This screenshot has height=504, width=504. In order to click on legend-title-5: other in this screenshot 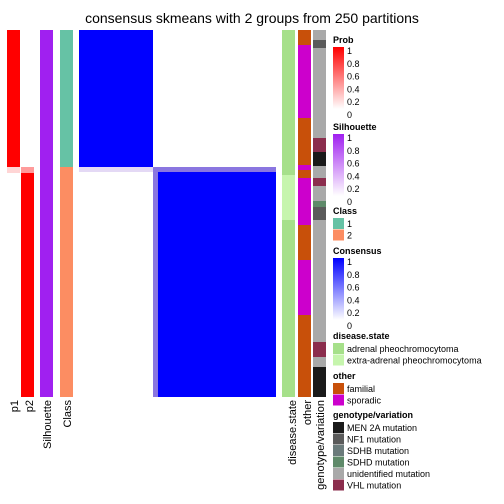, I will do `click(344, 376)`.